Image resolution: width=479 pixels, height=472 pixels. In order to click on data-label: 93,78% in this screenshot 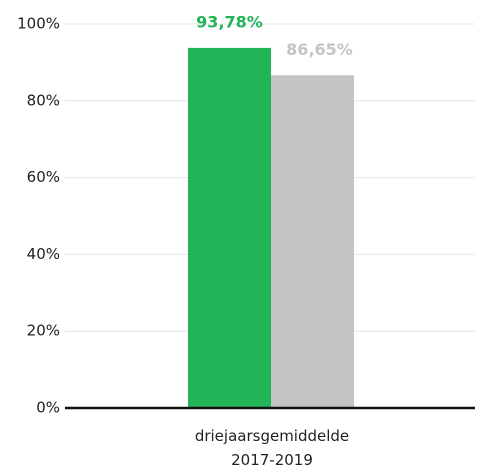, I will do `click(229, 21)`.